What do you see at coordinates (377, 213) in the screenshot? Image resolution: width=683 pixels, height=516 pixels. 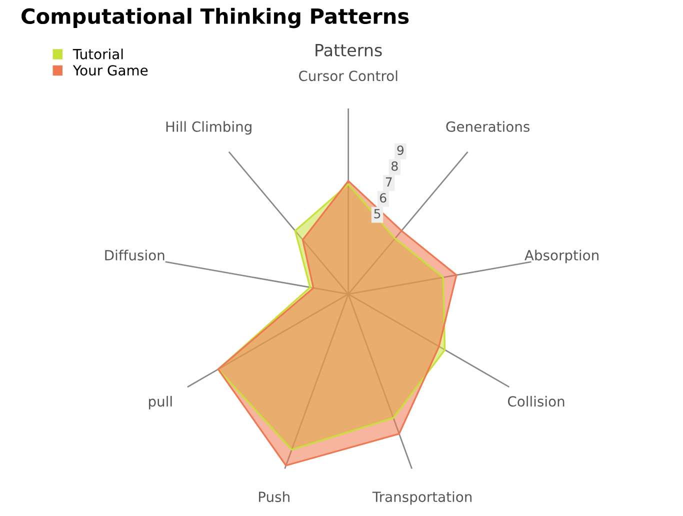 I see `y-tick-label: 5` at bounding box center [377, 213].